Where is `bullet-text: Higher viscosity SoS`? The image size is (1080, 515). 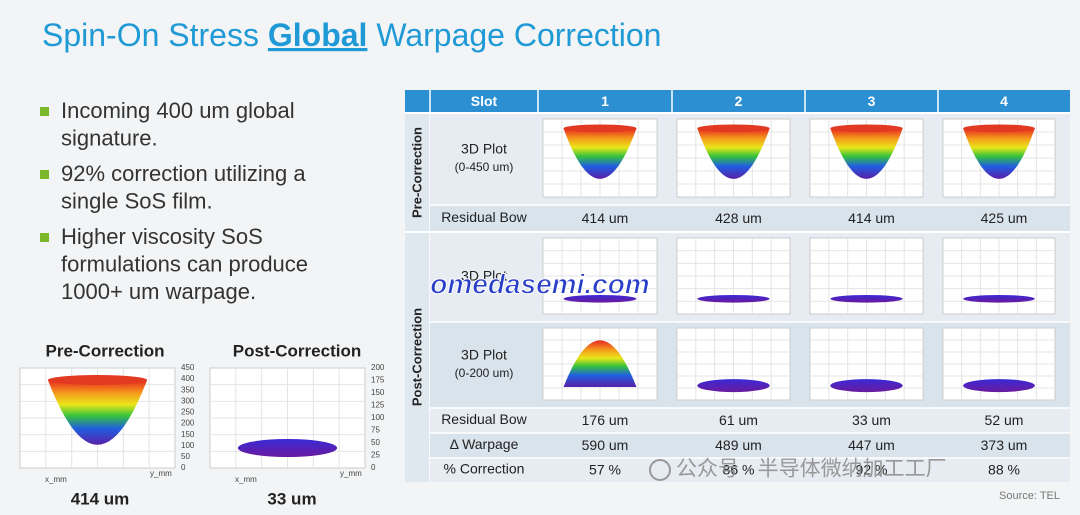
bullet-text: Higher viscosity SoS is located at coordinates (162, 236).